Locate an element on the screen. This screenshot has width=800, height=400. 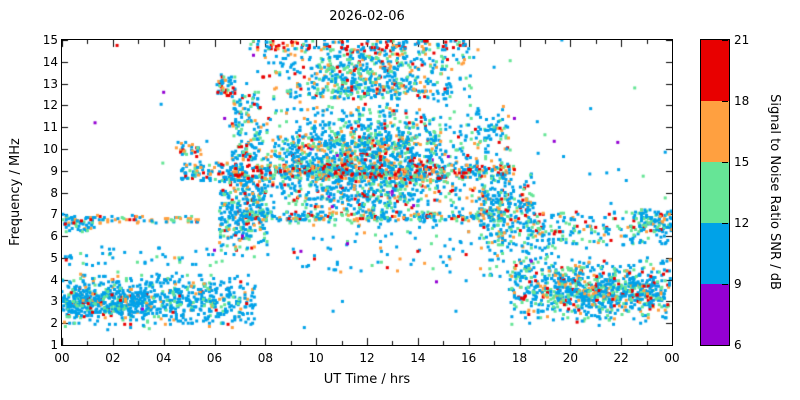
y-tick-label: 7 is located at coordinates (54, 214).